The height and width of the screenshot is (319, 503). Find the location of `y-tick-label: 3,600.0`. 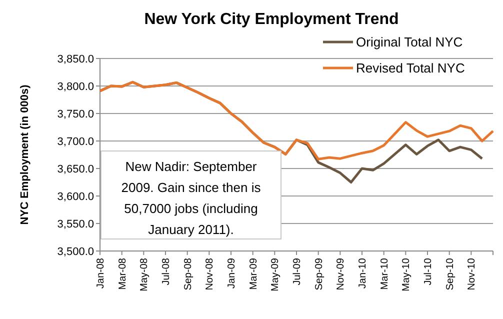

y-tick-label: 3,600.0 is located at coordinates (75, 196).